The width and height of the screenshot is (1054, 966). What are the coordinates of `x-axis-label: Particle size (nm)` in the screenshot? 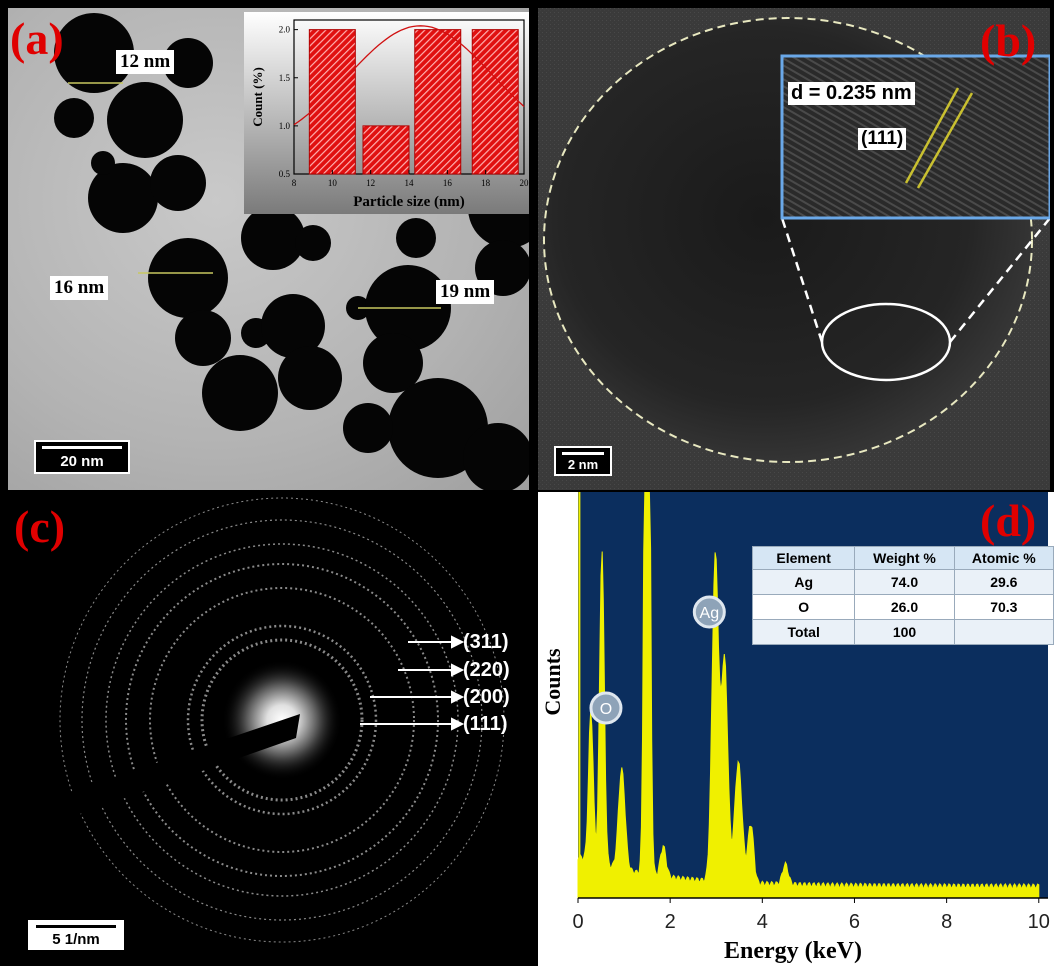 It's located at (409, 202).